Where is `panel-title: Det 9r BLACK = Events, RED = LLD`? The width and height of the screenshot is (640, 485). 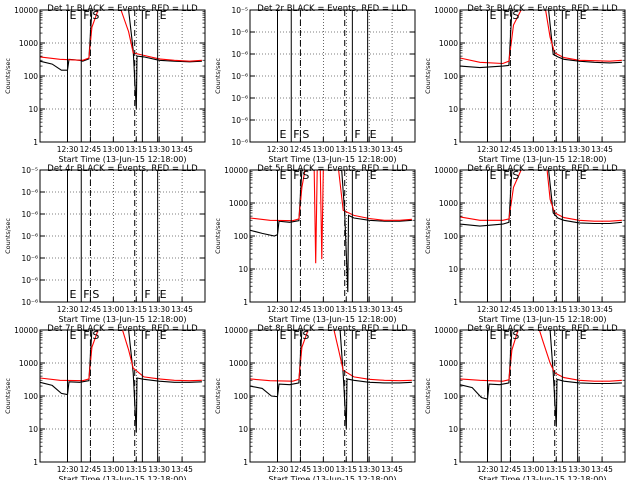
panel-title: Det 9r BLACK = Events, RED = LLD is located at coordinates (542, 329).